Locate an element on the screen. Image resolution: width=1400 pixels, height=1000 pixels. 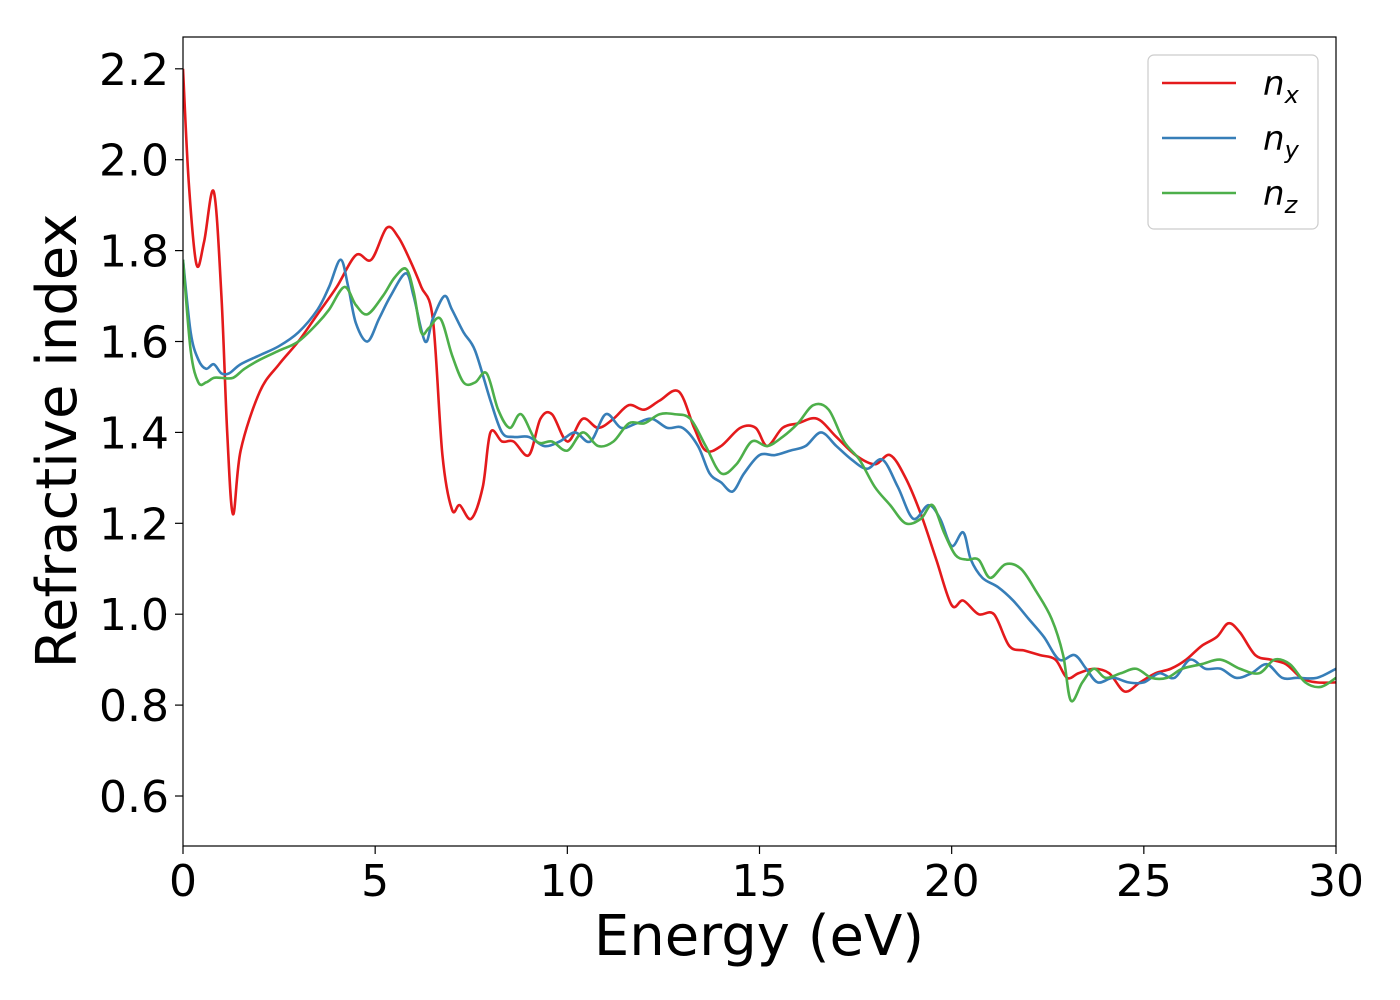
legend: nx ny nz is located at coordinates (1233, 142).